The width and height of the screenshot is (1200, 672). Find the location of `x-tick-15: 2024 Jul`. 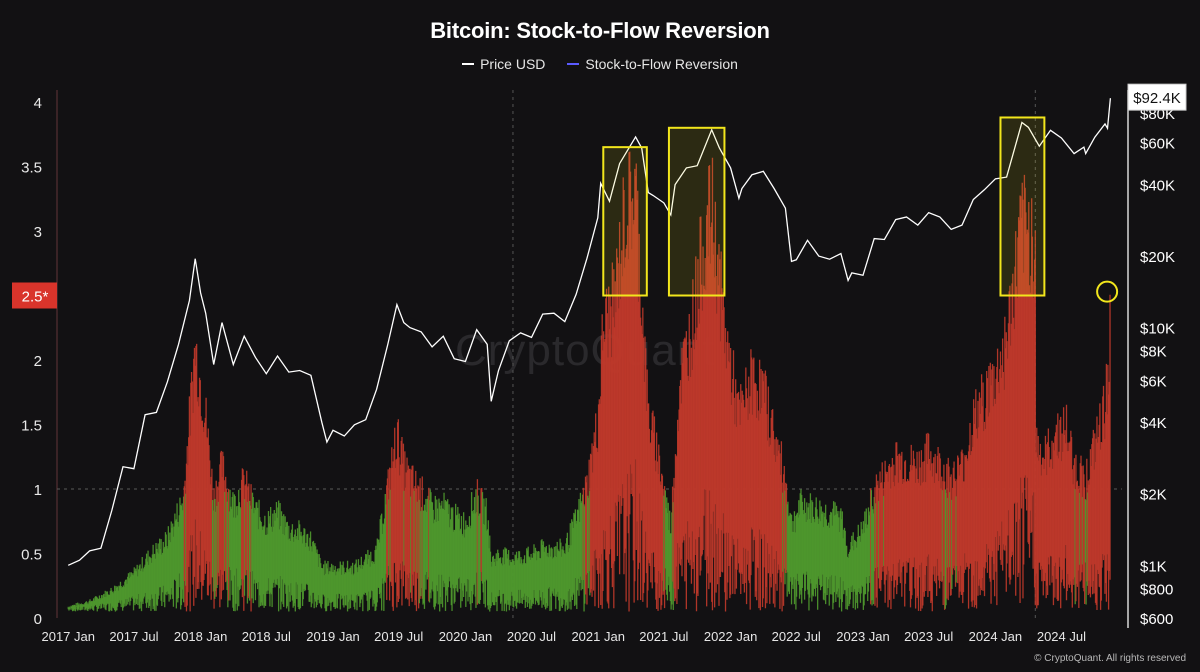

x-tick-15: 2024 Jul is located at coordinates (1061, 636).